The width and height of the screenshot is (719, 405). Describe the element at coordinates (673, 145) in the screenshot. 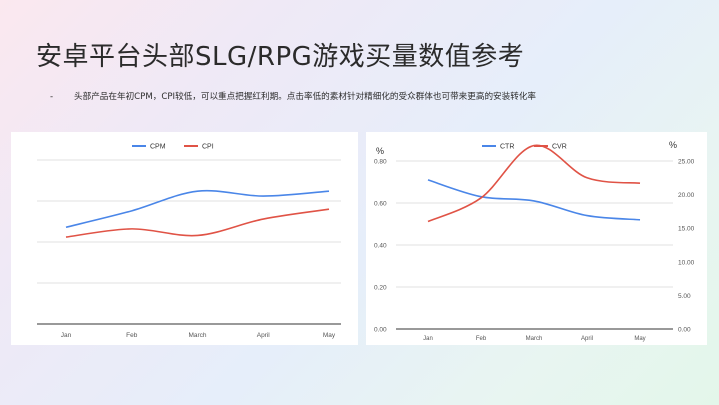

I see `y-right-axis-label: %` at that location.